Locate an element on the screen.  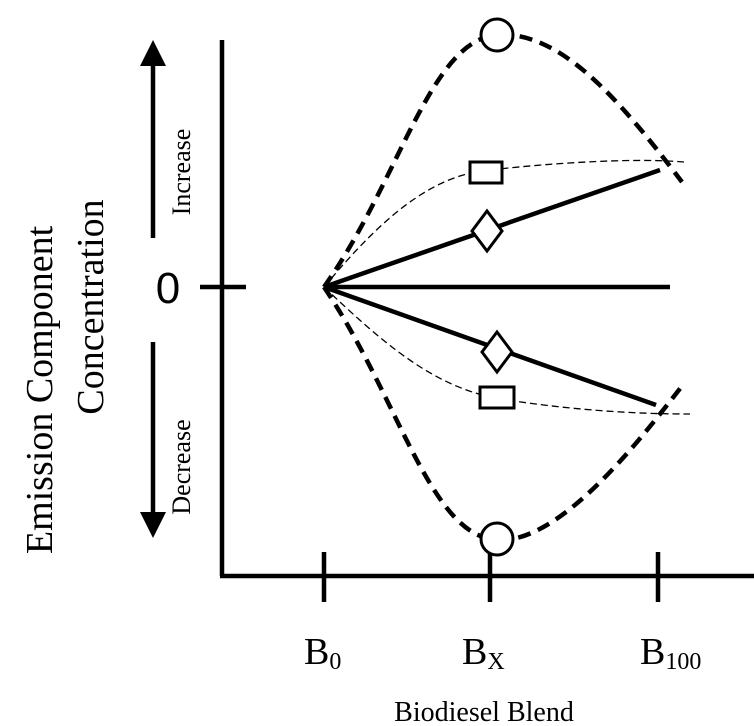
x-axis-title: Biodiesel Blend is located at coordinates (484, 711).